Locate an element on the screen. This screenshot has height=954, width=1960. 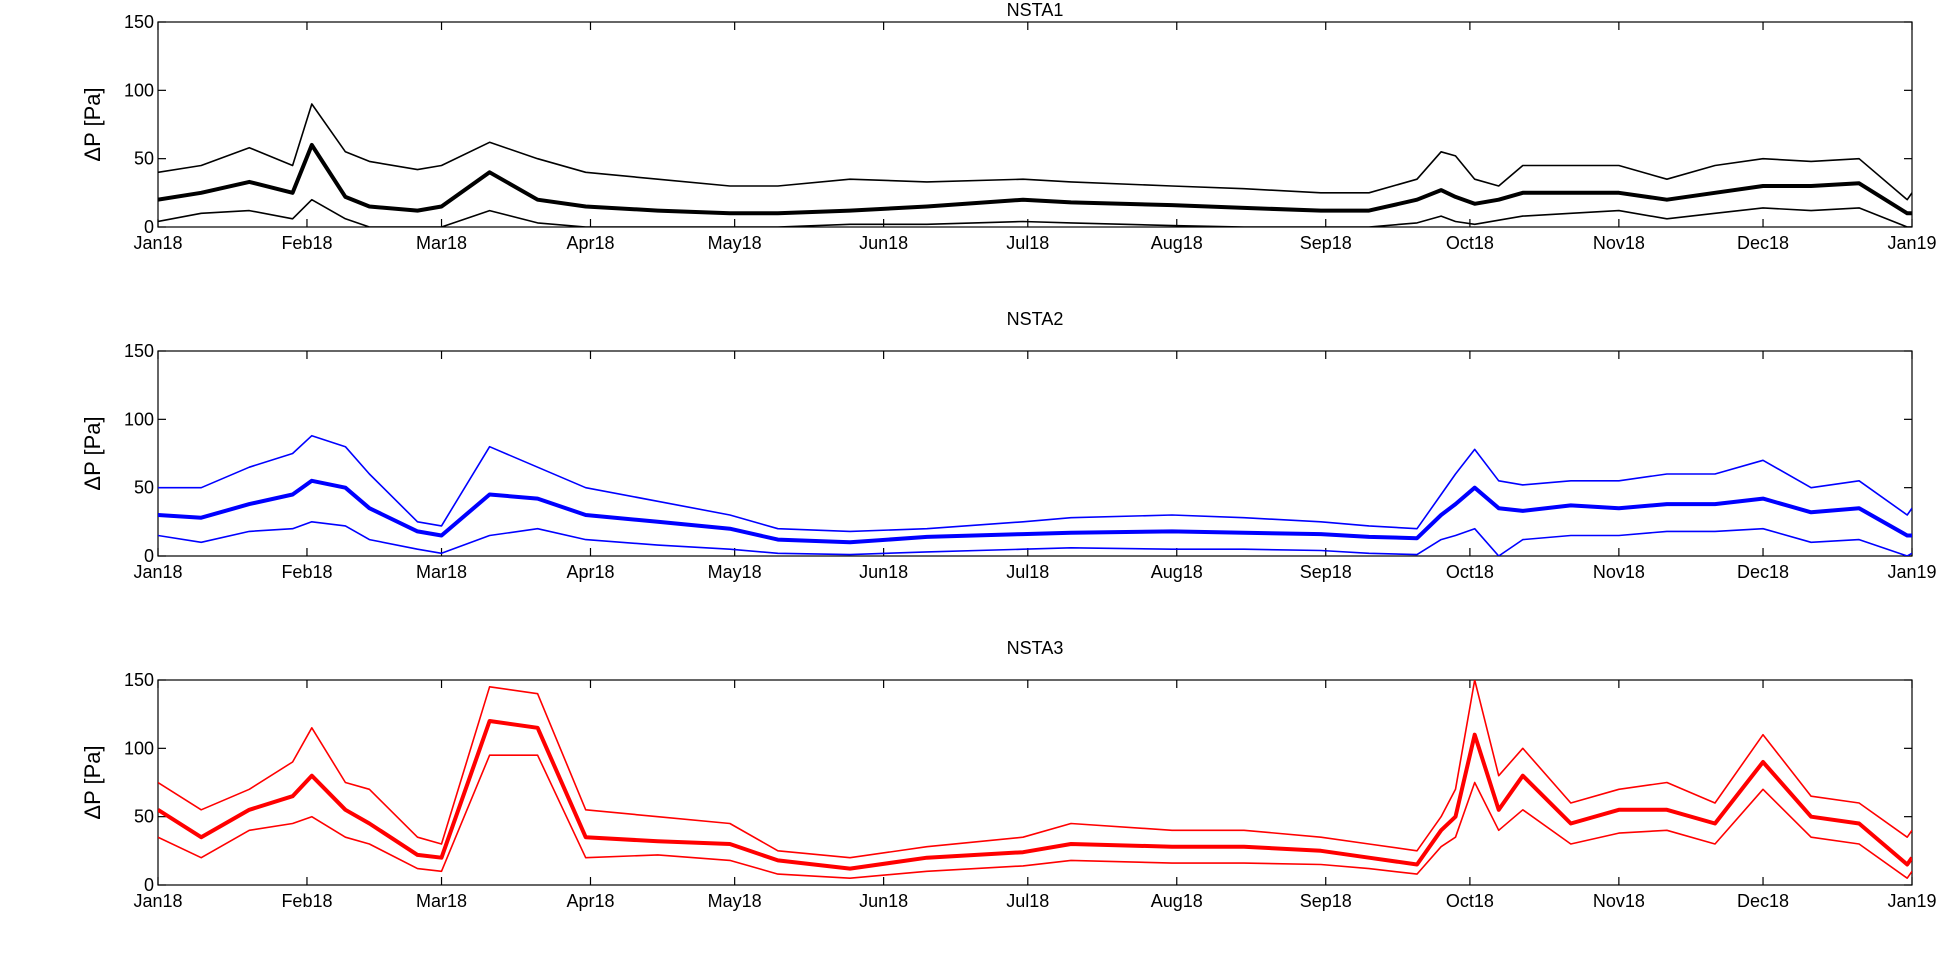
panel-title: NSTA3 is located at coordinates (1035, 648).